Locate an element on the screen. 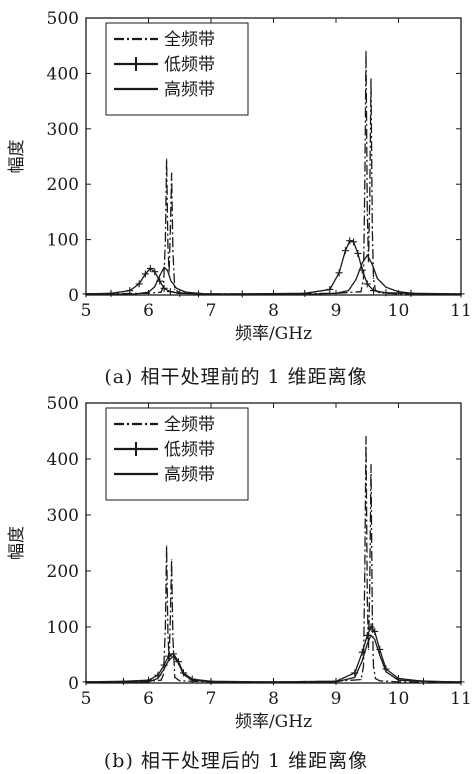 Image resolution: width=472 pixels, height=774 pixels. y-tick-label: 400 is located at coordinates (63, 74).